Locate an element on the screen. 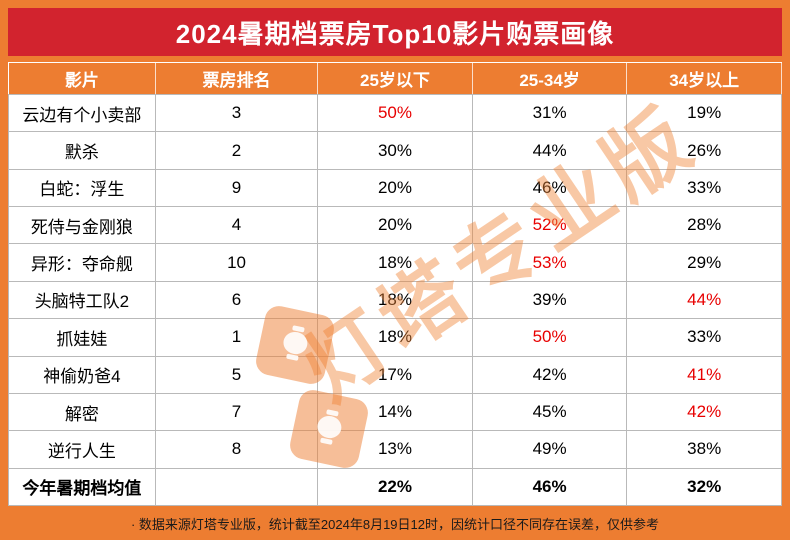 Image resolution: width=790 pixels, height=540 pixels. table-row: 异形：夺命舰 10 18% 53% 29% is located at coordinates (395, 262).